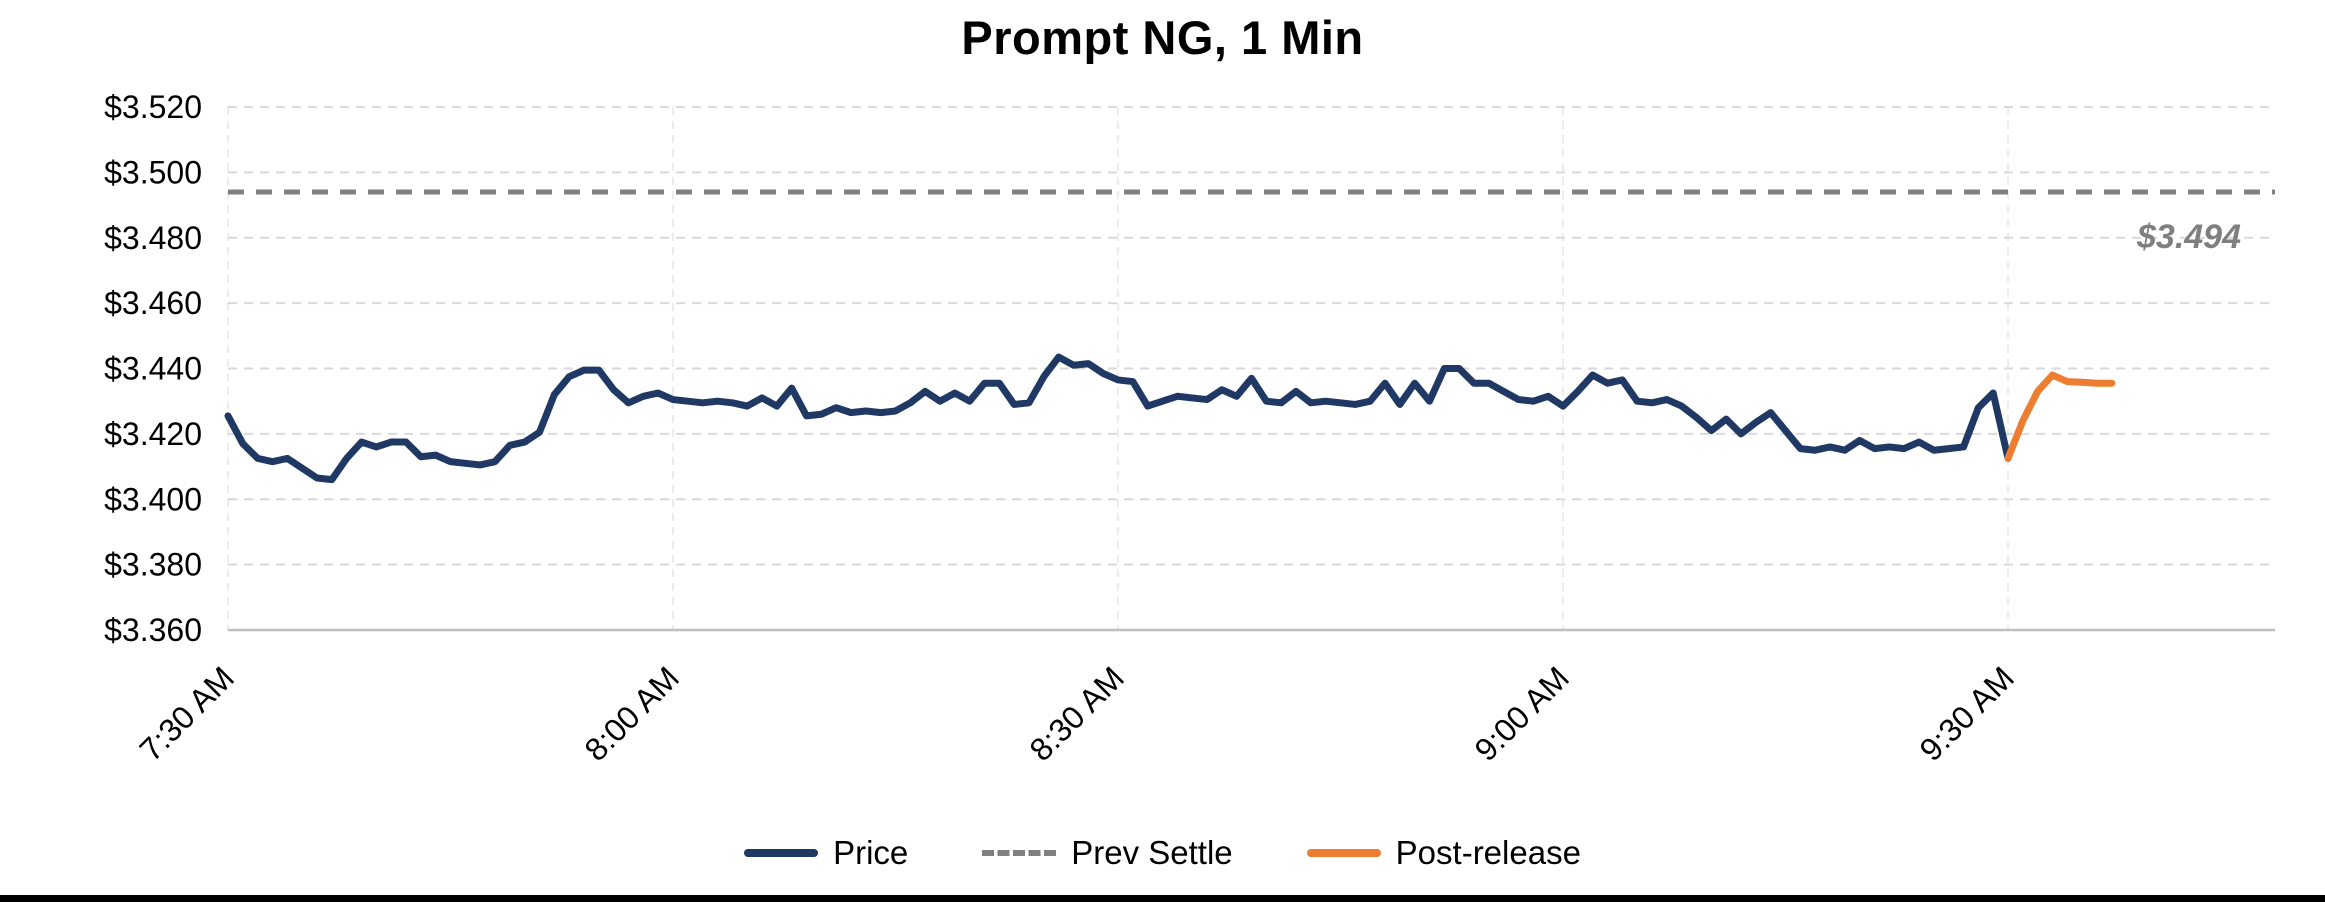  What do you see at coordinates (1019, 853) in the screenshot?
I see `prev-settle-line-swatch` at bounding box center [1019, 853].